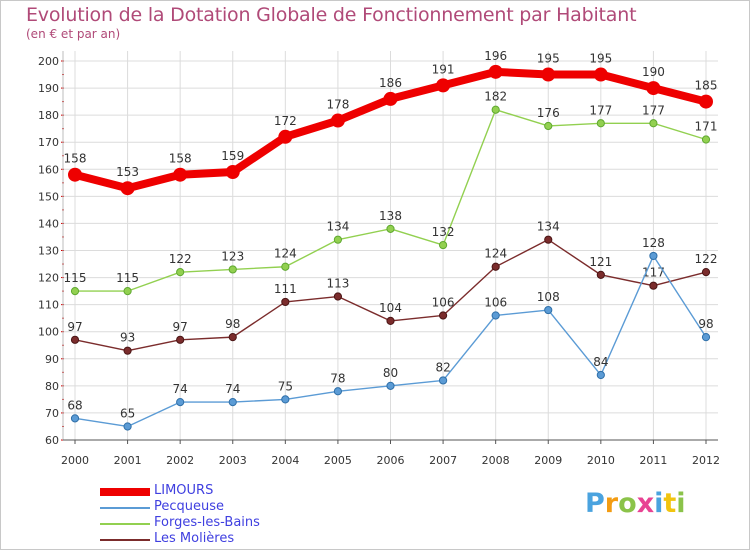  What do you see at coordinates (285, 121) in the screenshot?
I see `data-label-limours: 172` at bounding box center [285, 121].